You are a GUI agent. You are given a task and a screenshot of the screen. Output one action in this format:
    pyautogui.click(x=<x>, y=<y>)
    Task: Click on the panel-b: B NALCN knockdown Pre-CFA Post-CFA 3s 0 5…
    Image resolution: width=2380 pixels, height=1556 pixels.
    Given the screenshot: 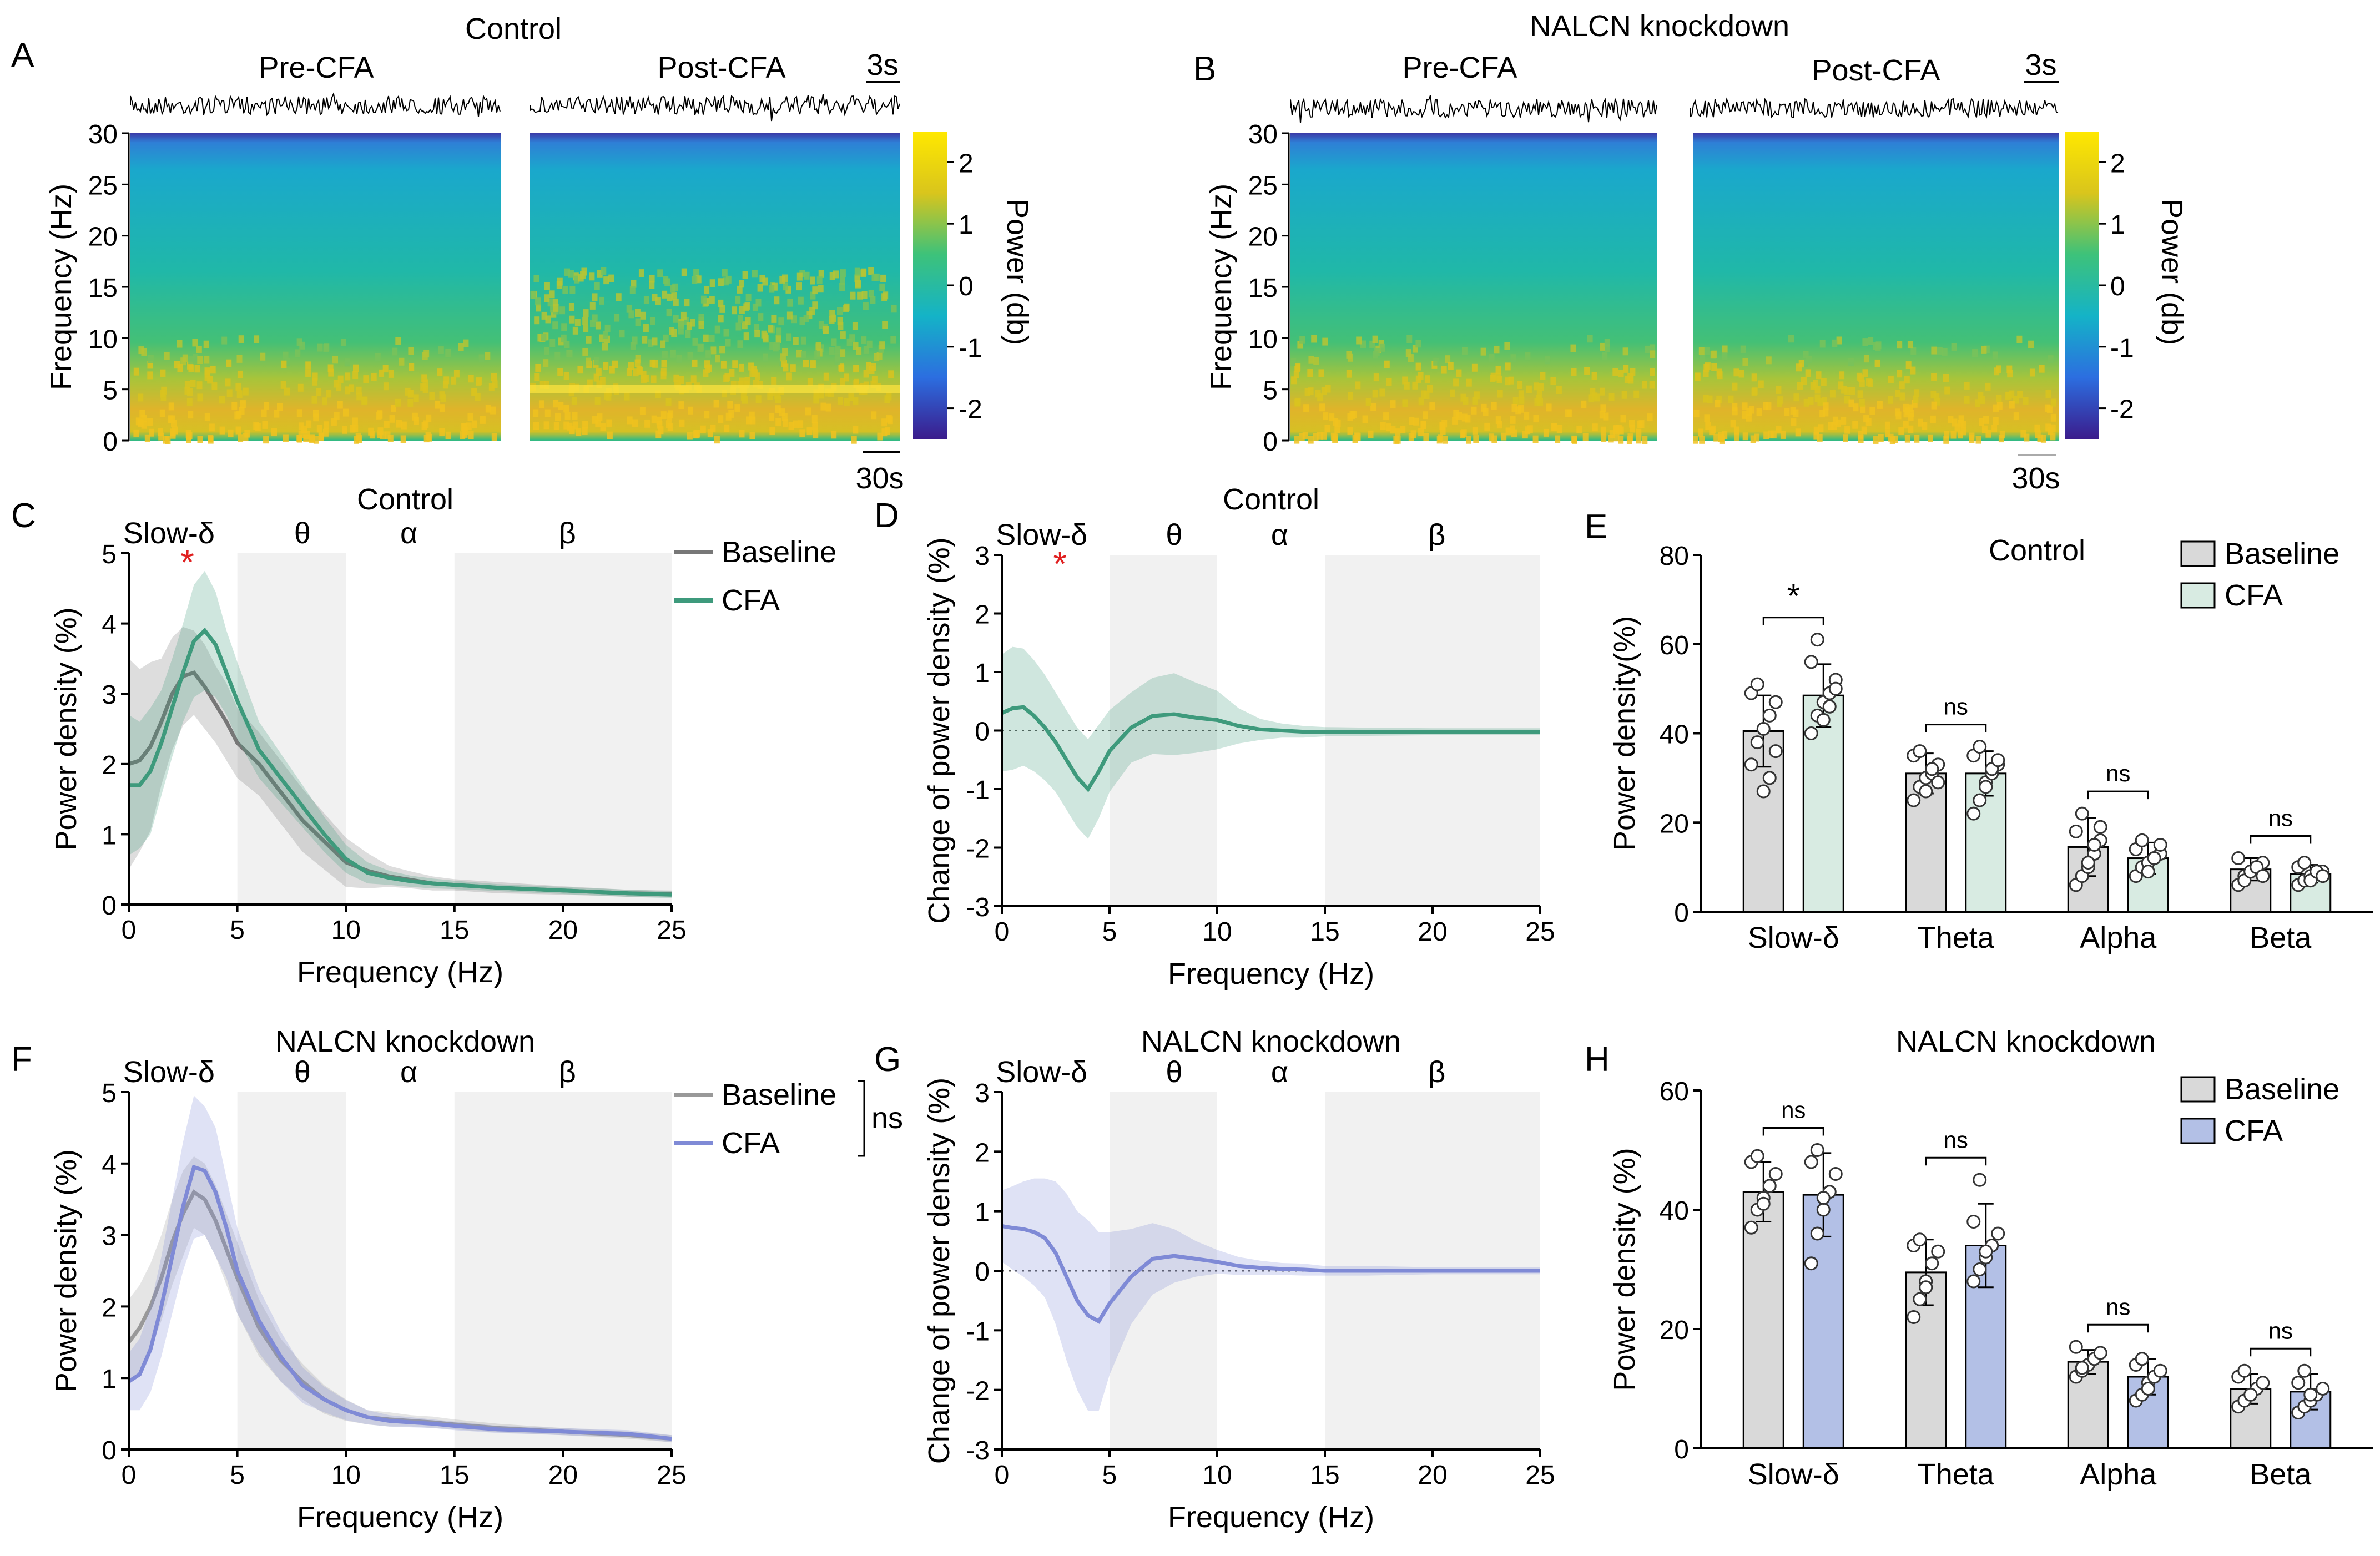 What is the action you would take?
    pyautogui.click(x=1691, y=252)
    